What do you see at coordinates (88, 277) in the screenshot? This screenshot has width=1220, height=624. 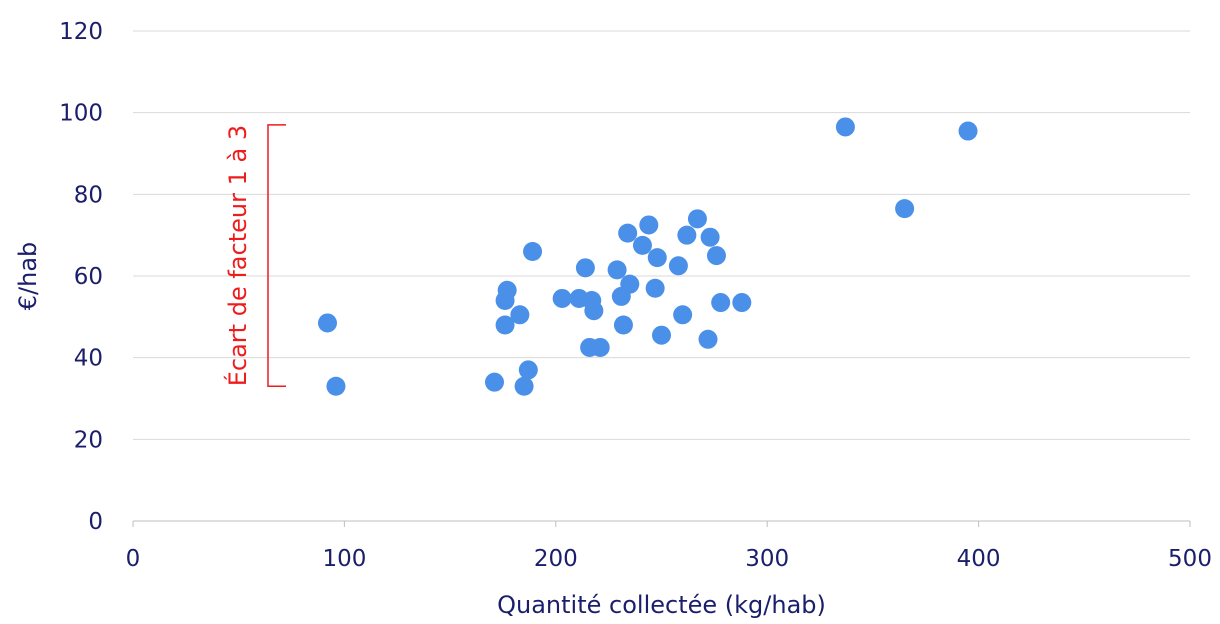 I see `y-tick-label: 60` at bounding box center [88, 277].